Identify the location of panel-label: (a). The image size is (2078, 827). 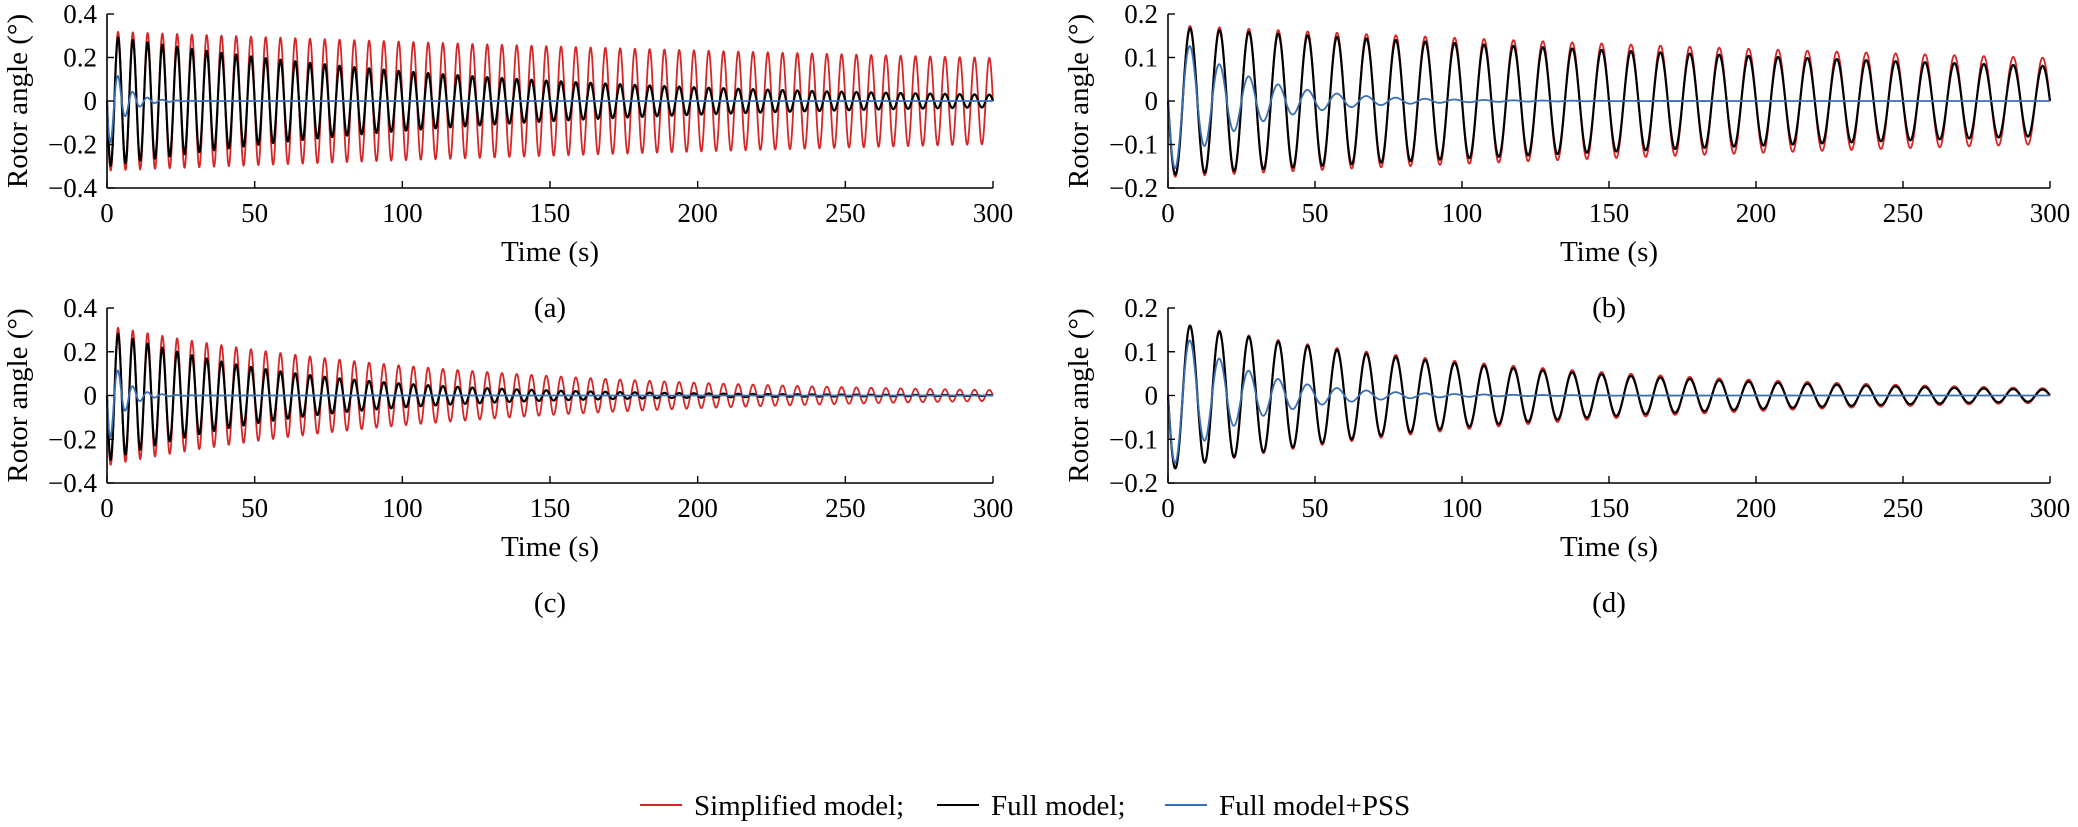
(550, 308).